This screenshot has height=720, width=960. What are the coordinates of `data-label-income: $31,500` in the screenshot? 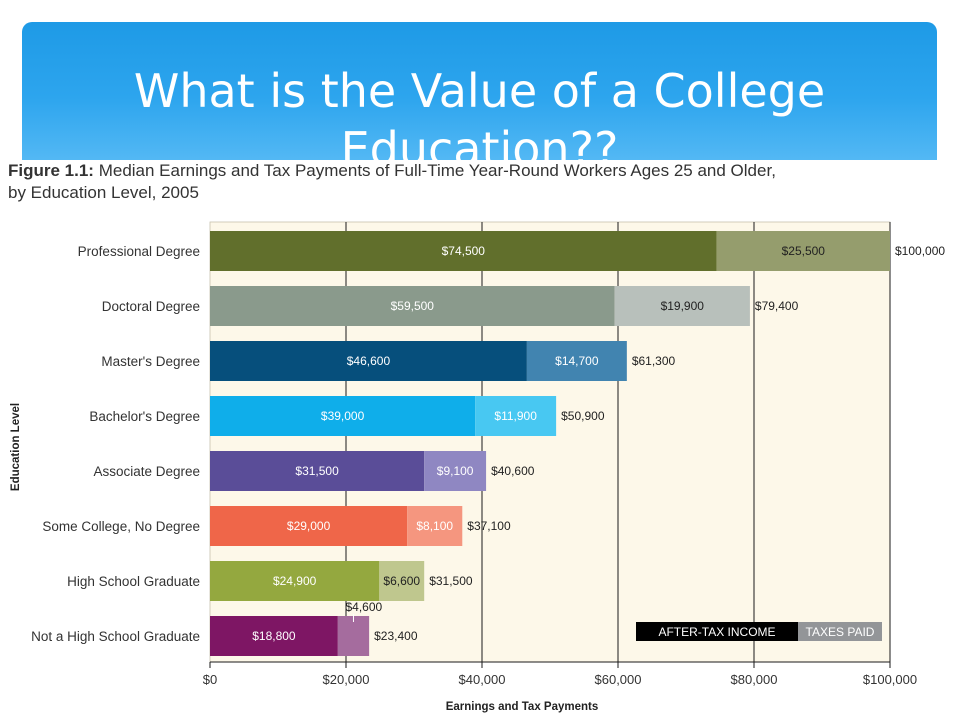 It's located at (317, 471).